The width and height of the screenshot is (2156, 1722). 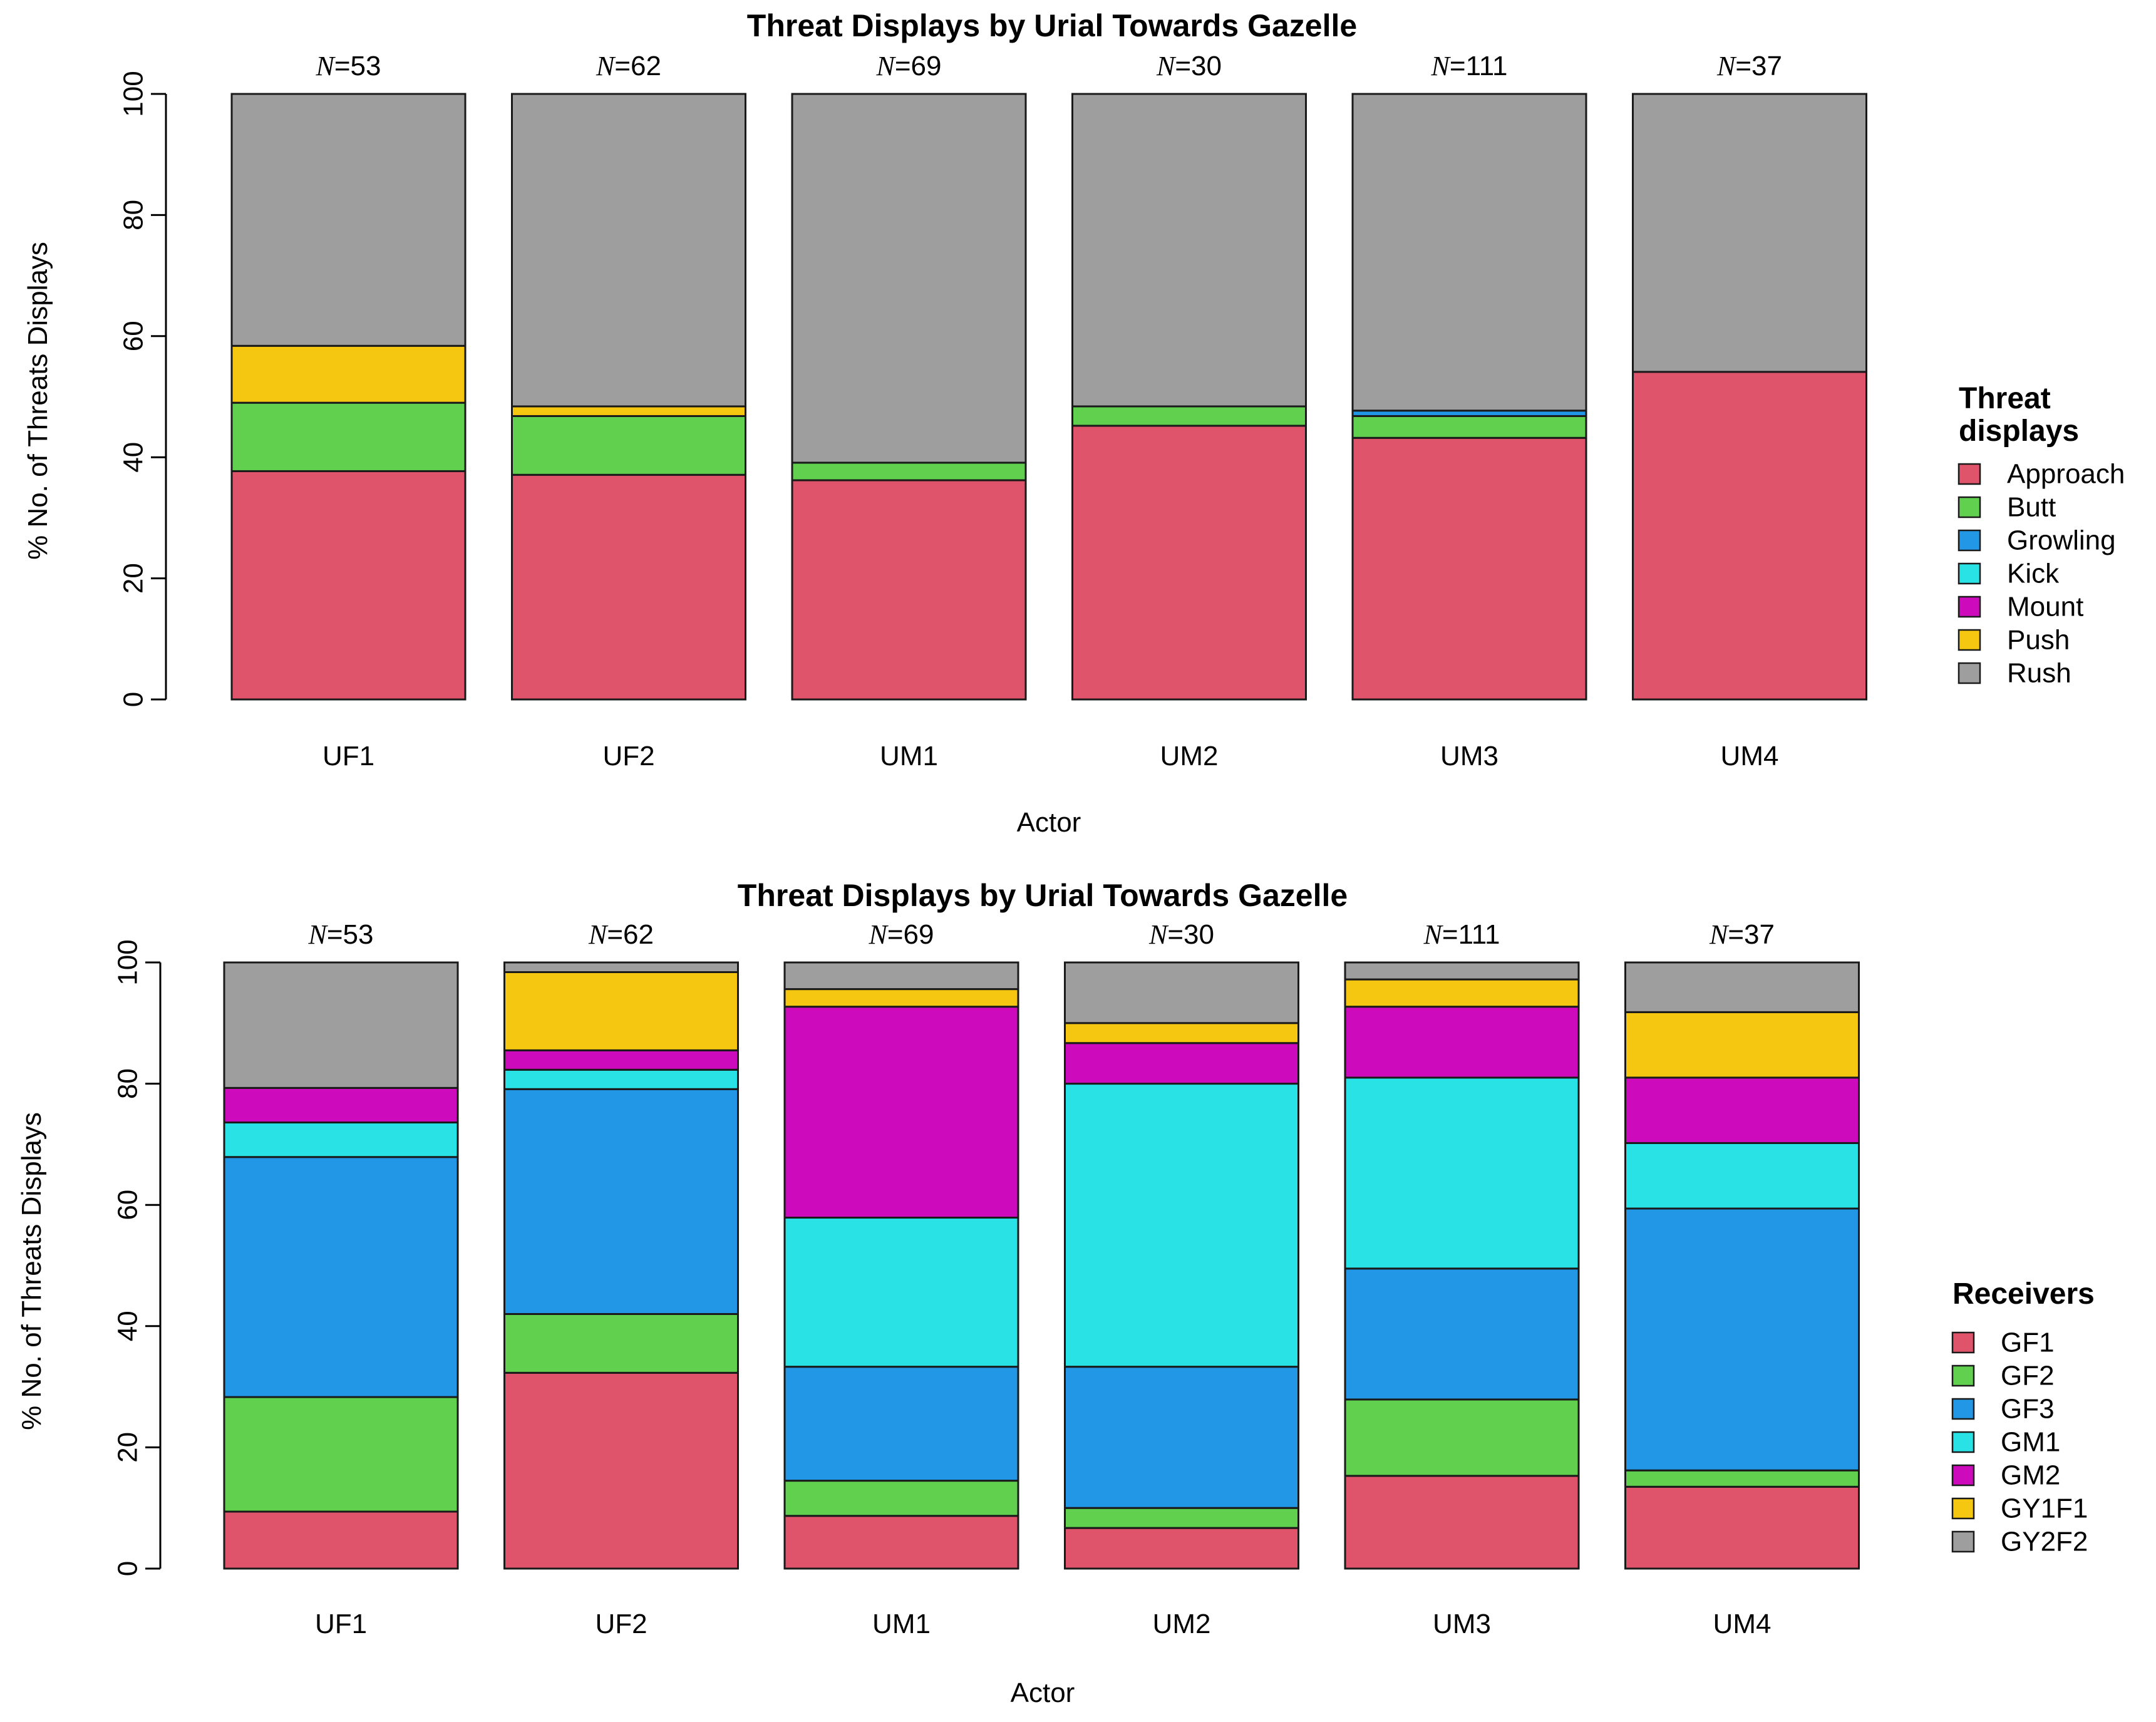 I want to click on legend-item-gf2: GF2, so click(x=2003, y=1376).